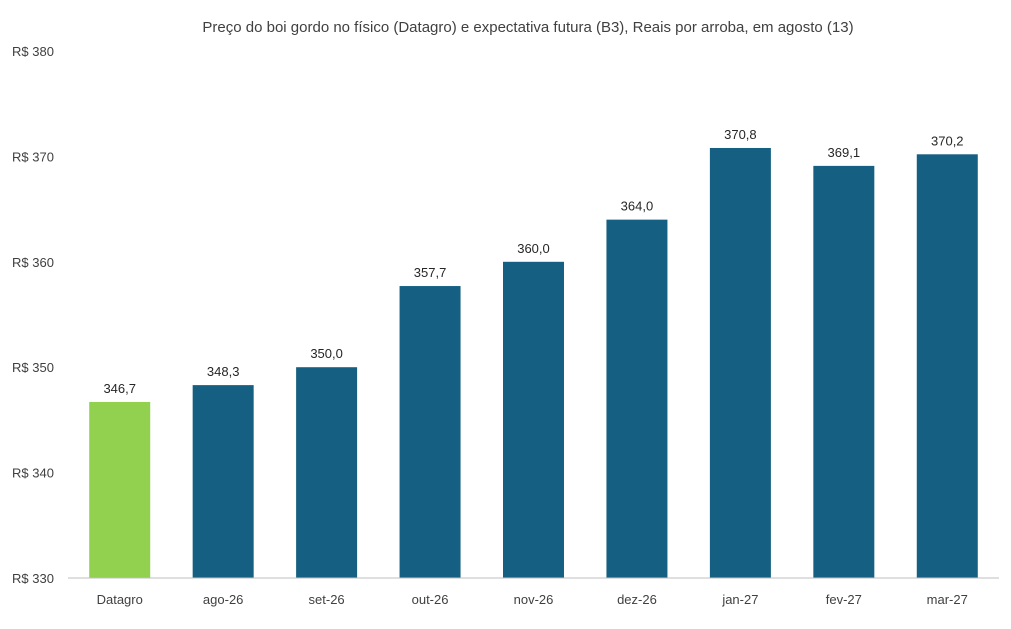 This screenshot has height=629, width=1011. I want to click on x-tick-label: Datagro, so click(120, 599).